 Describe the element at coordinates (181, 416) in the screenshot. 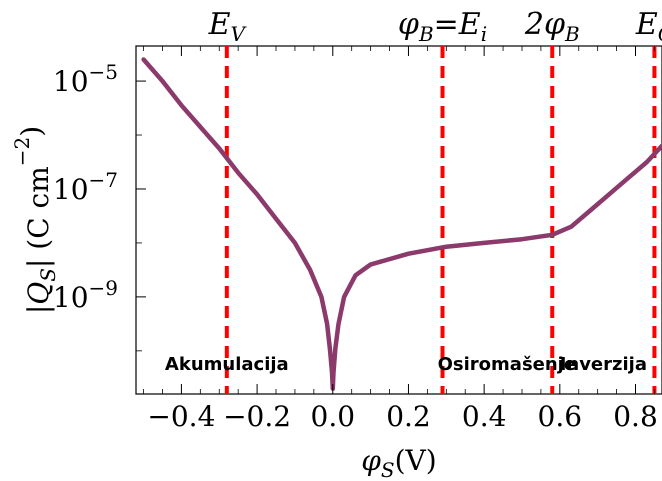

I see `x-tick-label: −0.4` at that location.